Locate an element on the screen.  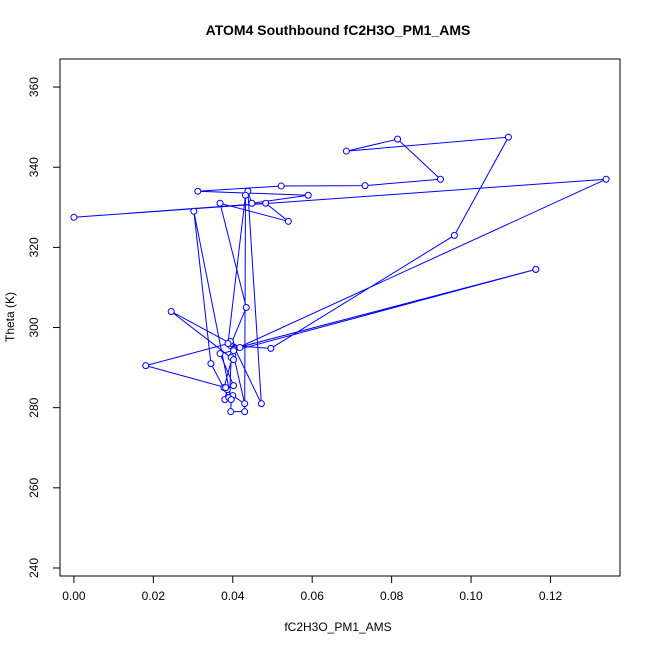
x-tick-label: 0.00 is located at coordinates (74, 596).